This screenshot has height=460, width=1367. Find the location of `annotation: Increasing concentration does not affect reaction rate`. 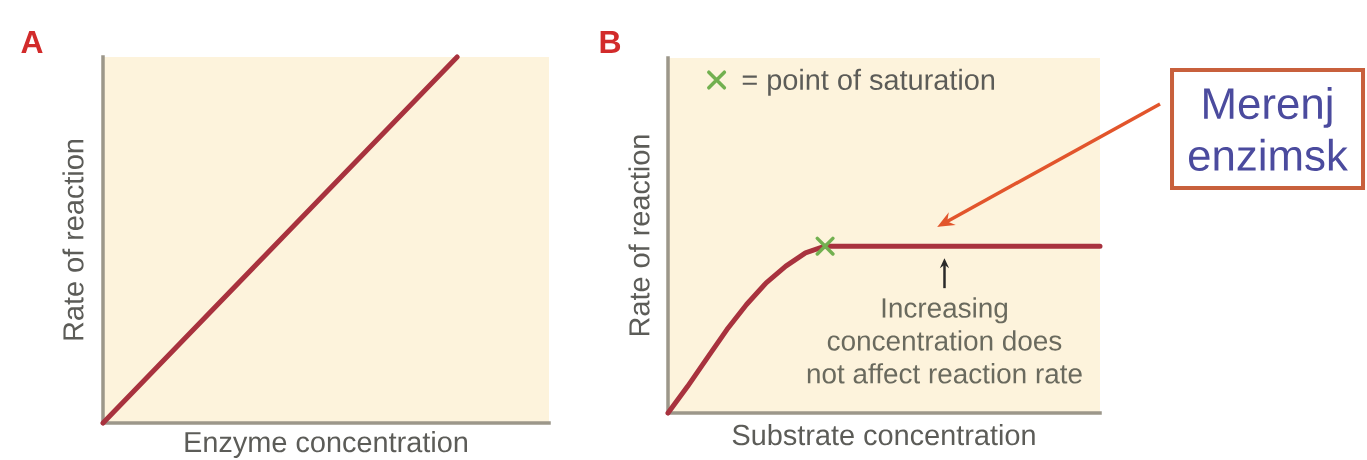

annotation: Increasing concentration does not affect reaction rate is located at coordinates (944, 340).